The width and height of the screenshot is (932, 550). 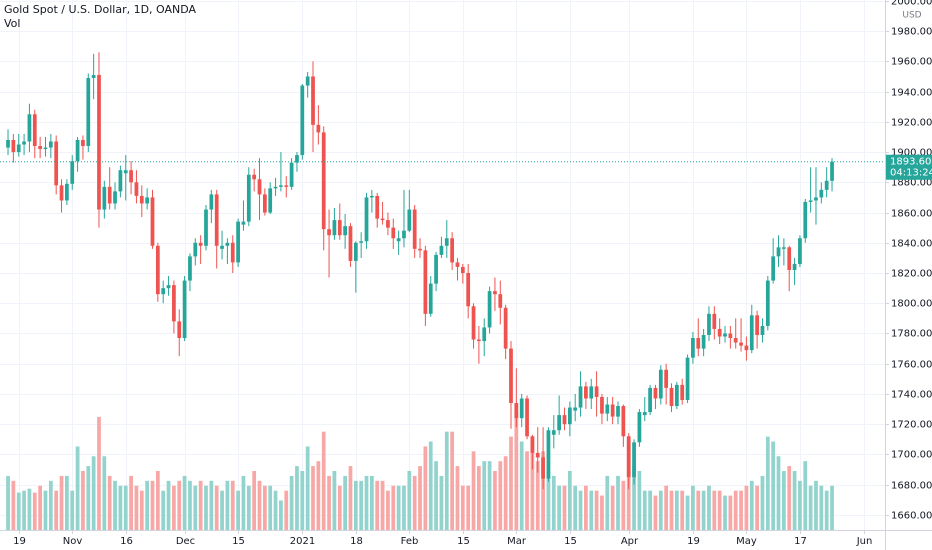 What do you see at coordinates (463, 541) in the screenshot?
I see `x-tick-label: 15` at bounding box center [463, 541].